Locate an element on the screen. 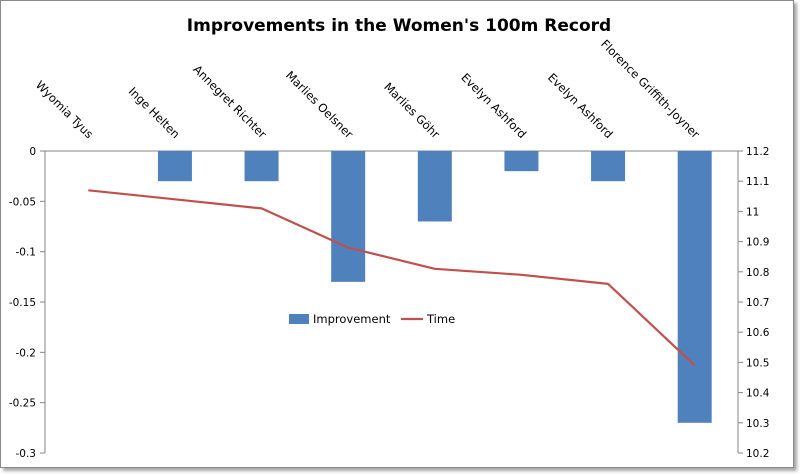 The width and height of the screenshot is (800, 474). right-axis-tick-label: 10.6 is located at coordinates (758, 333).